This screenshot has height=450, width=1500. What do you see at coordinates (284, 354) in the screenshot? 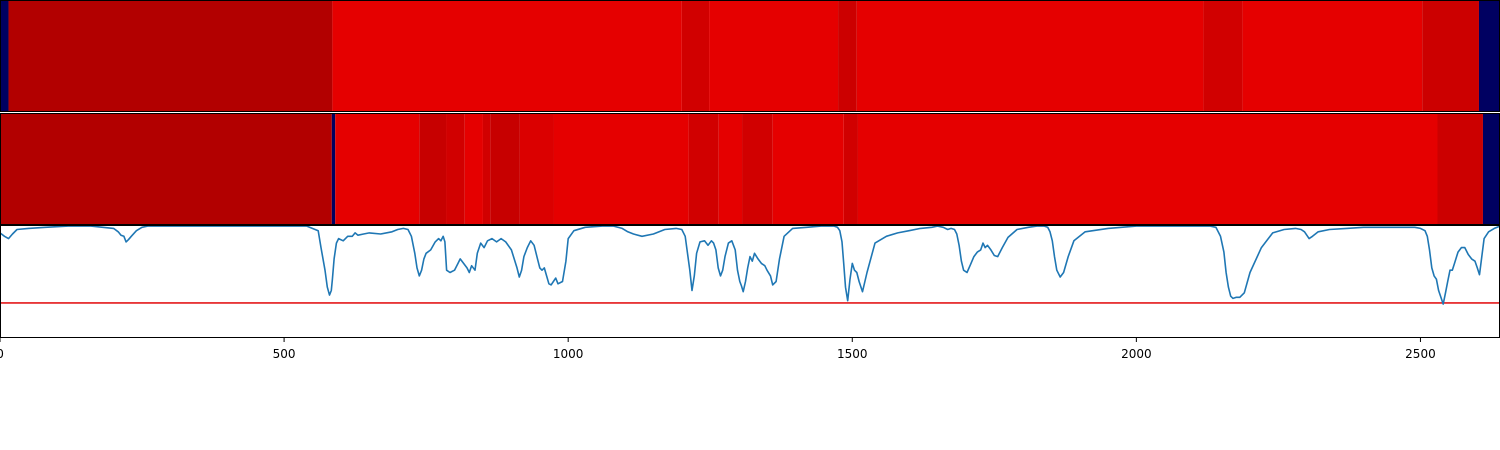
I see `x-tick-label: 500` at bounding box center [284, 354].